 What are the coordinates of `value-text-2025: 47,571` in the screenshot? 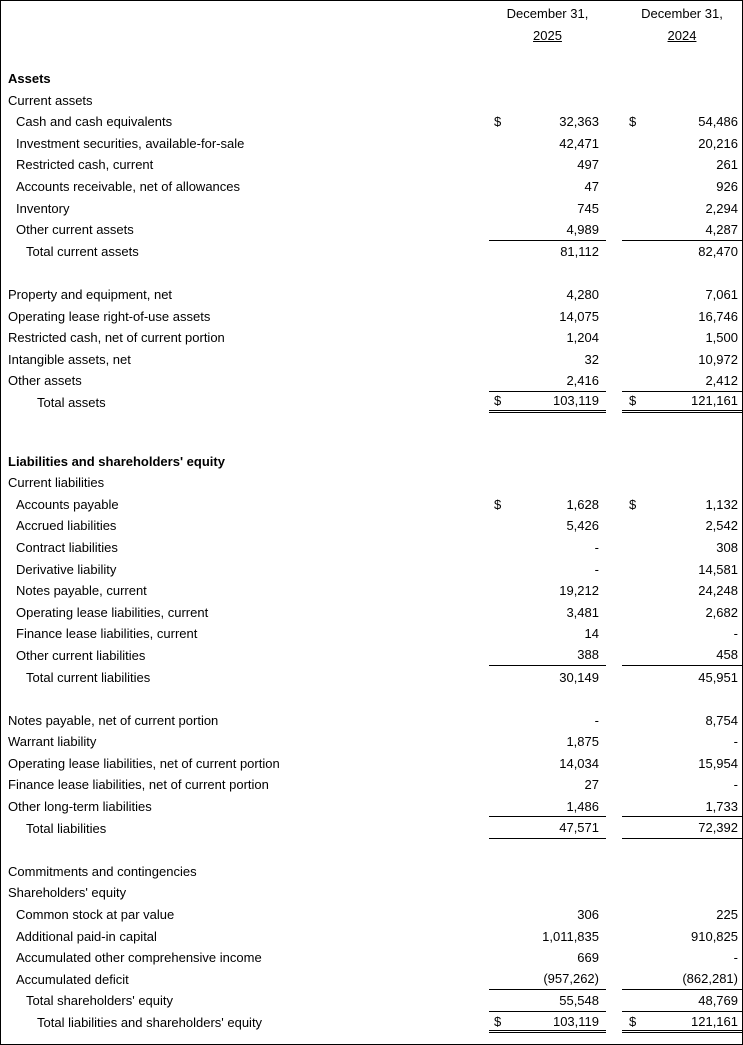 It's located at (579, 828).